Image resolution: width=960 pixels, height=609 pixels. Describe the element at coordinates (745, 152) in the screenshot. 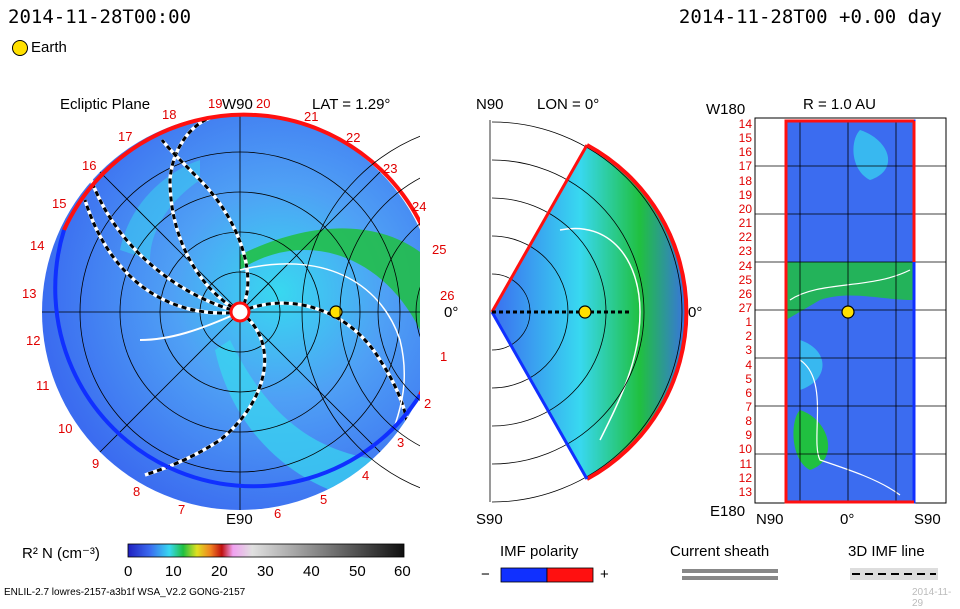

I see `radial-row-label: 16` at that location.